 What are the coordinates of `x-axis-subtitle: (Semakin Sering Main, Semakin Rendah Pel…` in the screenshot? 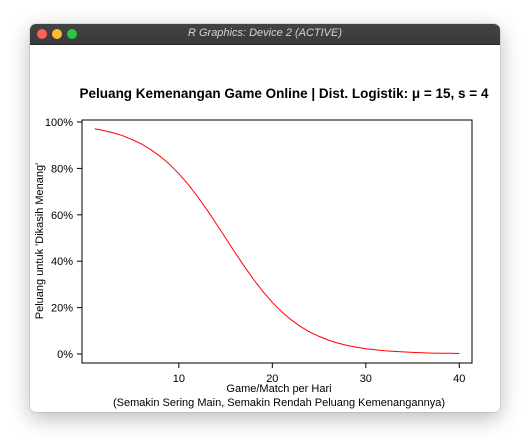 It's located at (279, 403).